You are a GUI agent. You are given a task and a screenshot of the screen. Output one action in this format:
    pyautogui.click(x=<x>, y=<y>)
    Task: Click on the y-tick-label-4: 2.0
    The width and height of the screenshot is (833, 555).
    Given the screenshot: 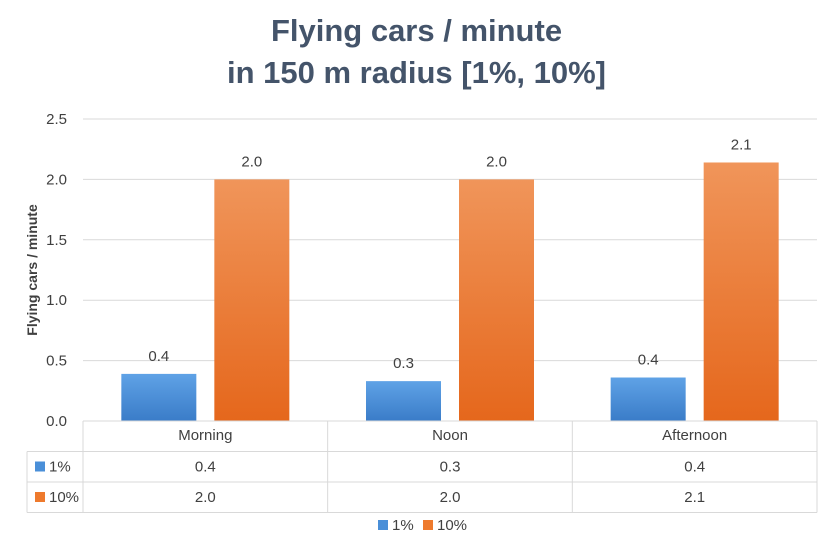 What is the action you would take?
    pyautogui.click(x=56, y=179)
    